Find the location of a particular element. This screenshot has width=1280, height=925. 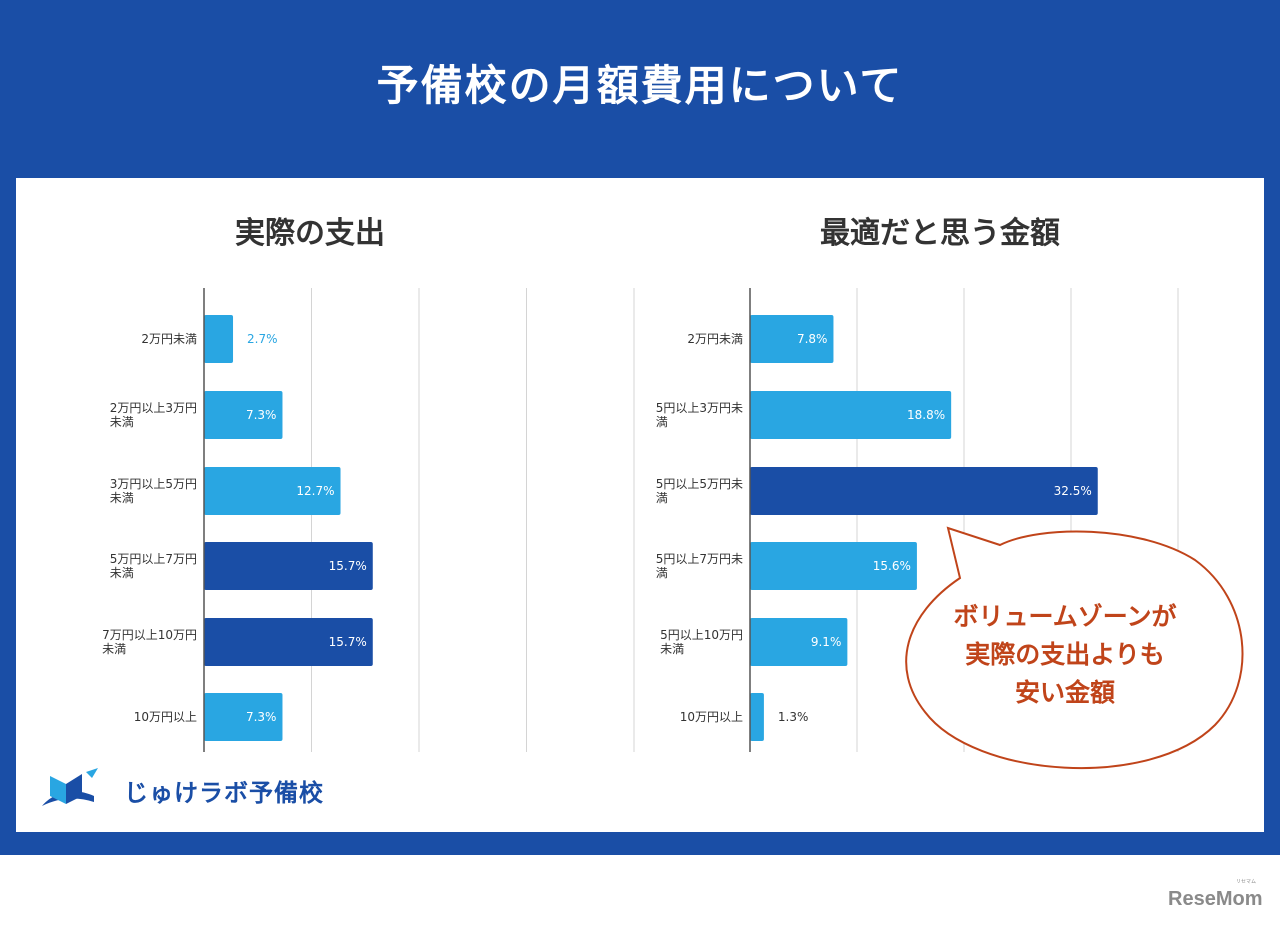

data-label: 9.1% is located at coordinates (826, 642).